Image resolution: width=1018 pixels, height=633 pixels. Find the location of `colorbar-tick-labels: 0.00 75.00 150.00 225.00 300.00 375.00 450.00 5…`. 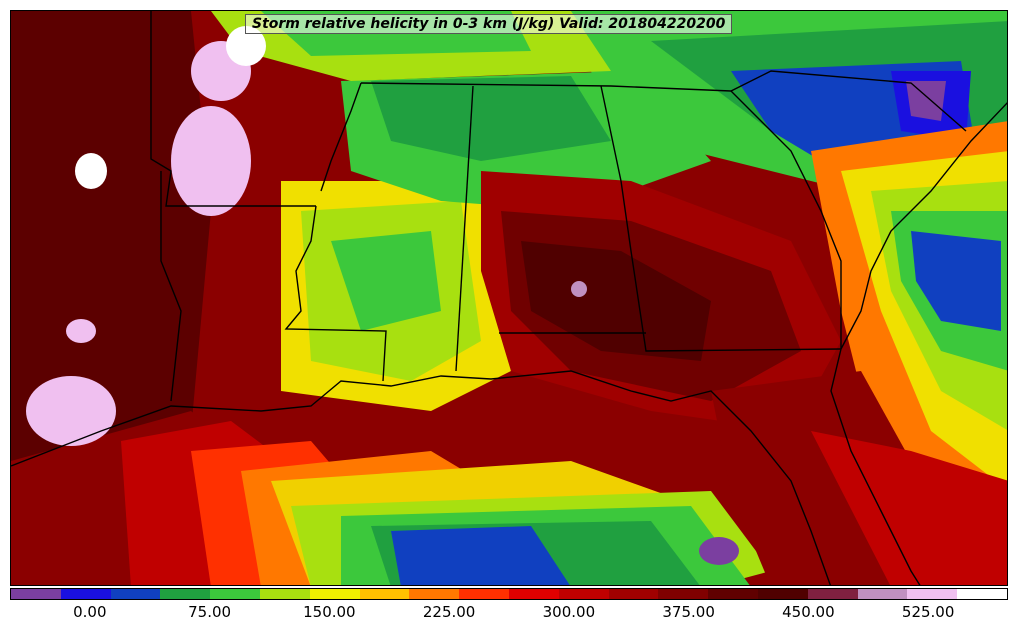

colorbar-tick-labels: 0.00 75.00 150.00 225.00 300.00 375.00 450.00 5… is located at coordinates (509, 614).